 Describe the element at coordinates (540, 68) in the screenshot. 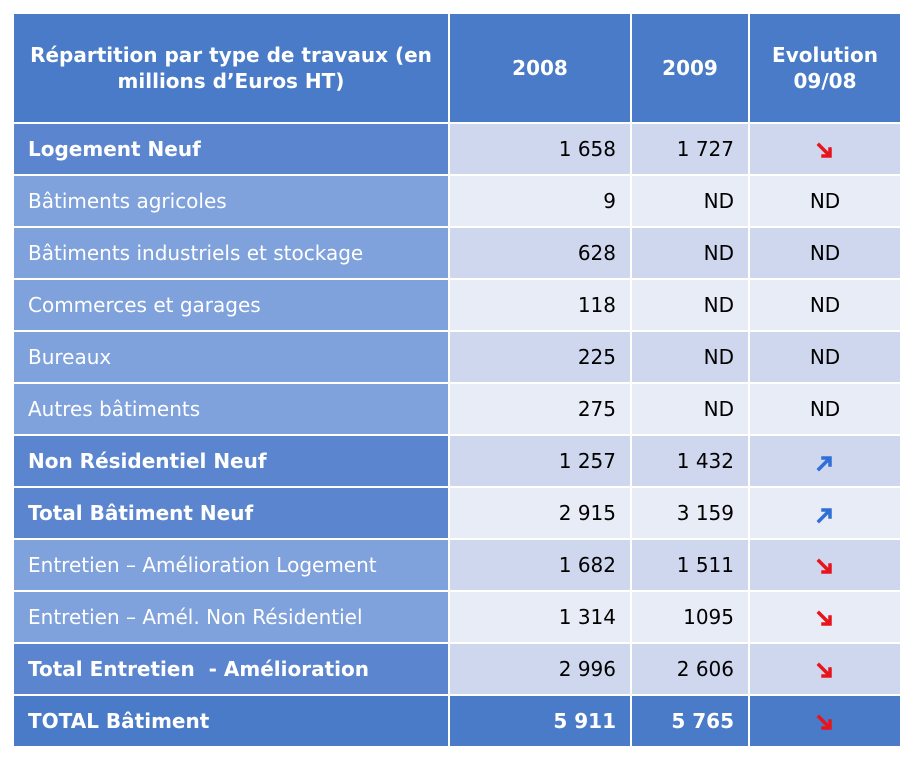

I see `header-cell: 2008` at that location.